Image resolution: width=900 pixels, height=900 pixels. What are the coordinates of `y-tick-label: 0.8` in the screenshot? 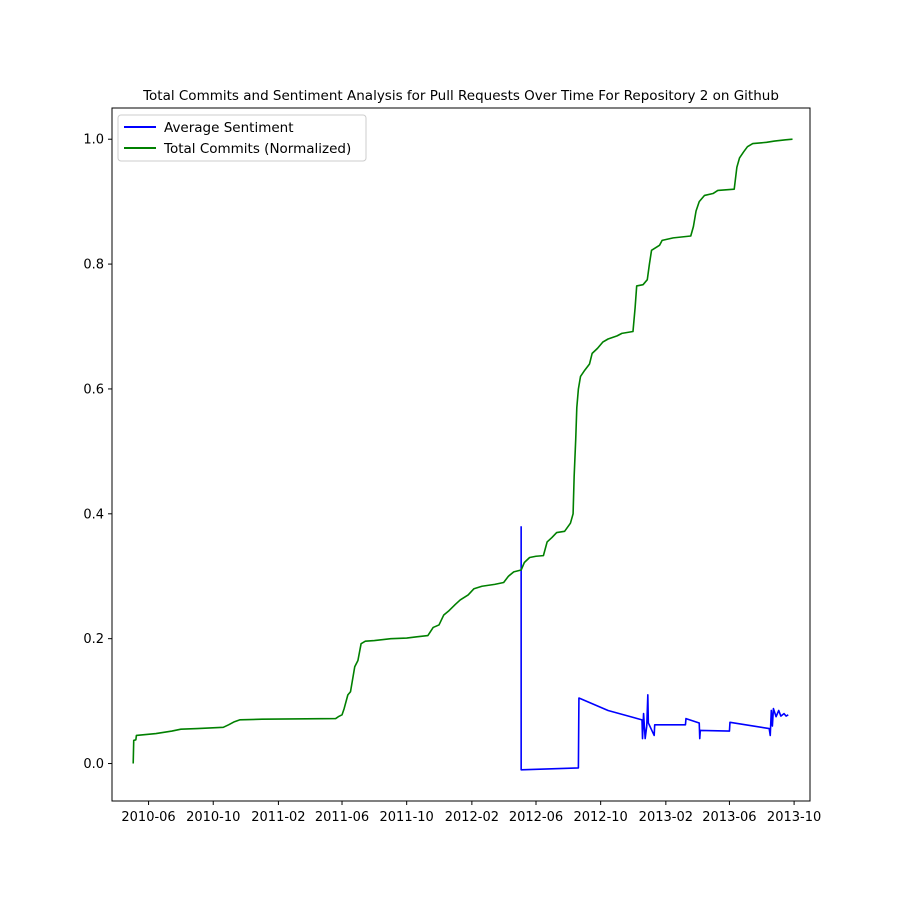 It's located at (93, 265).